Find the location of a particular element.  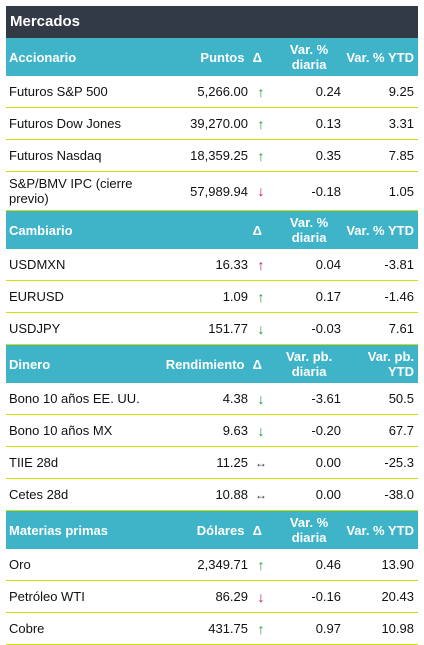

column-header-value: Rendimiento is located at coordinates (205, 364).